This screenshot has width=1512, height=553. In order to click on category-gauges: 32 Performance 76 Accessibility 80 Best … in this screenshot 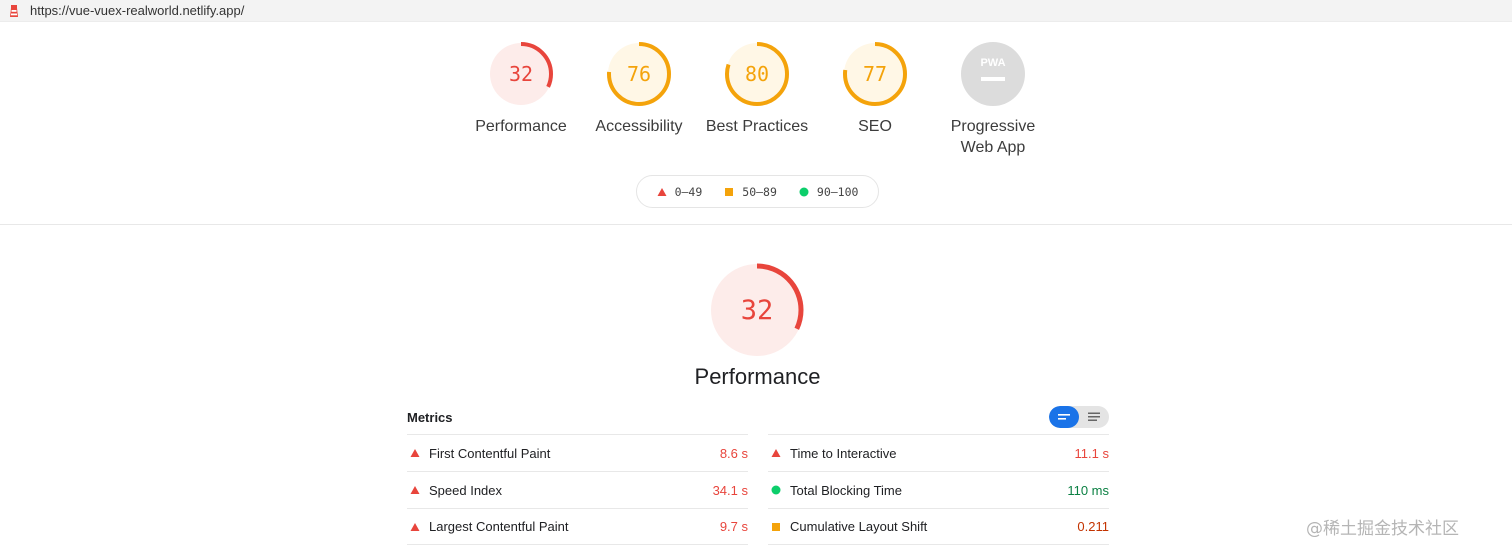, I will do `click(756, 102)`.